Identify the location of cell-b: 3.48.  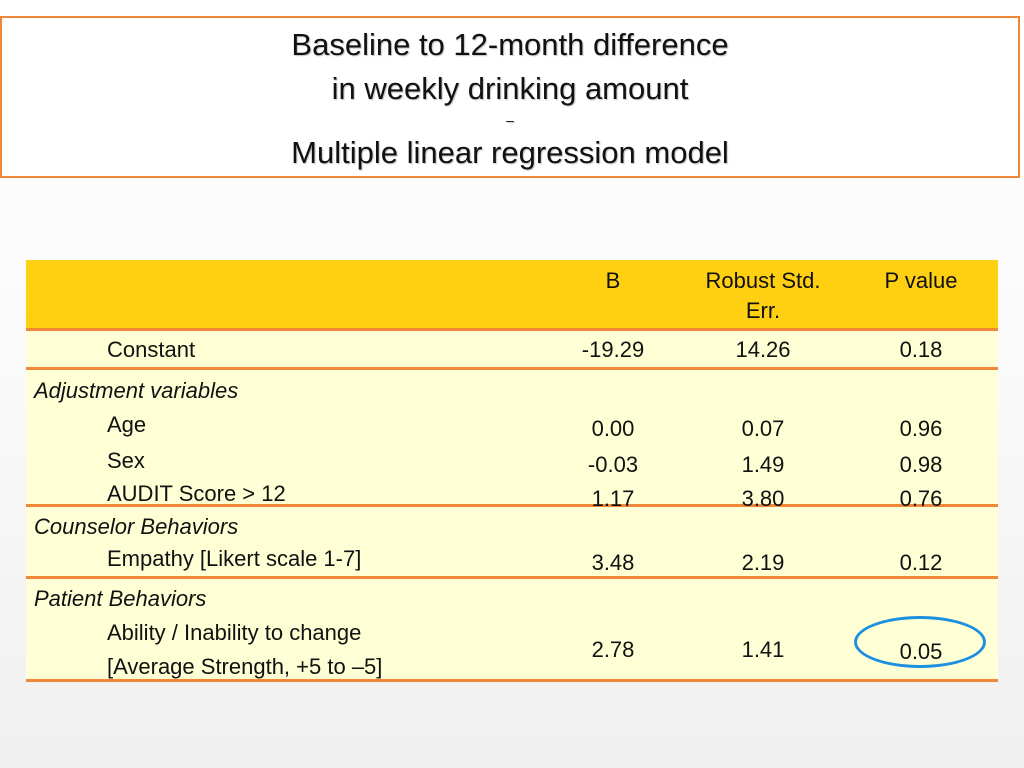
(613, 562).